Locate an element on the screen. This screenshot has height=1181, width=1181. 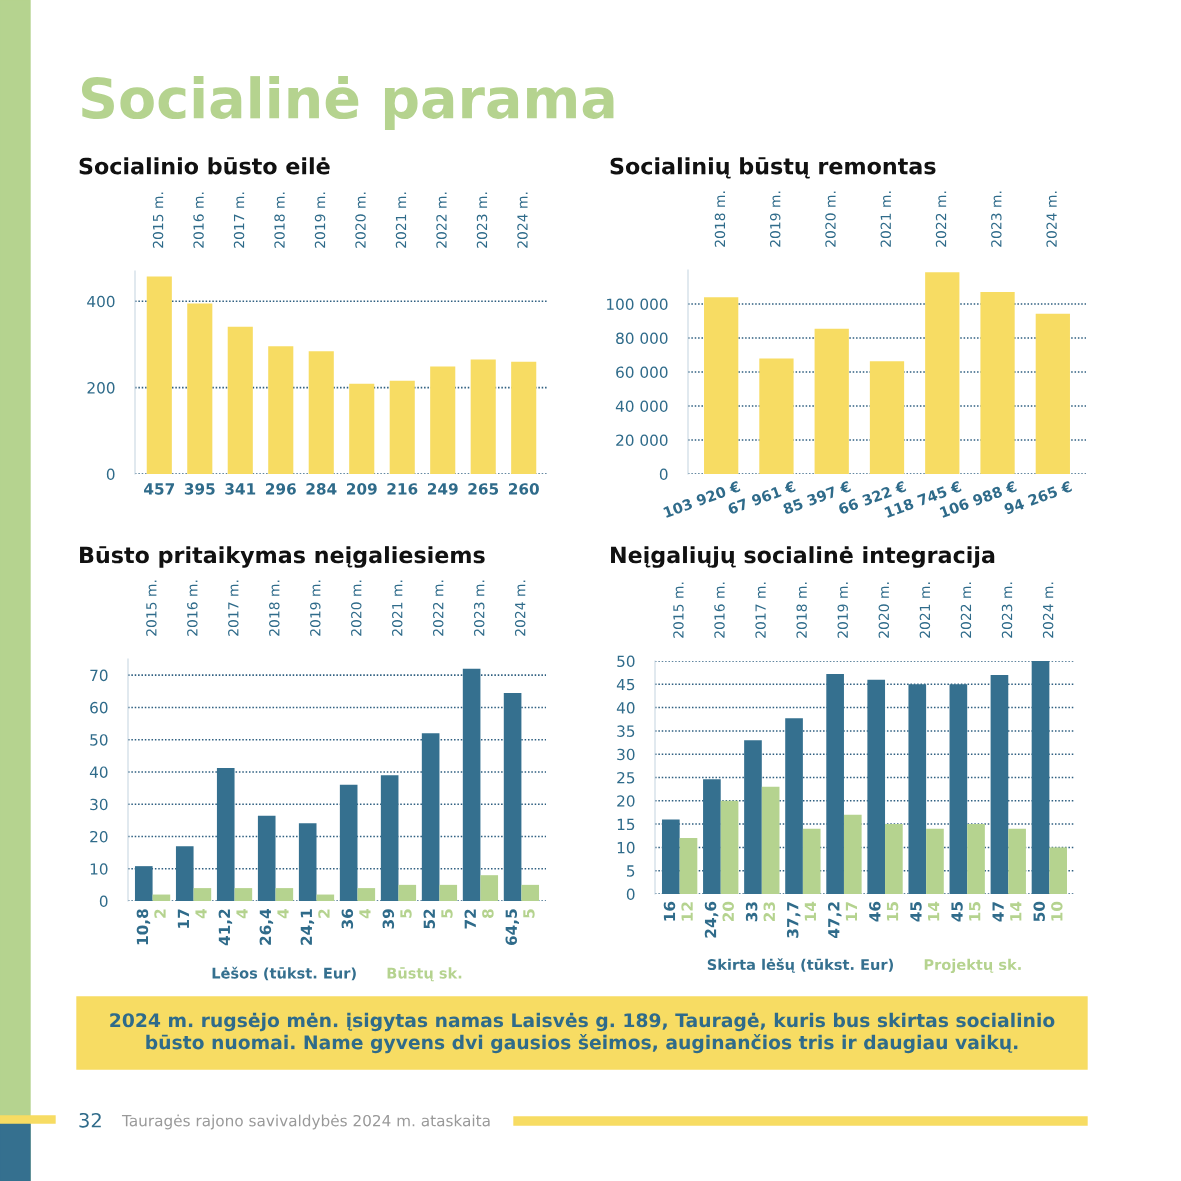
y-tick-label: 15 is located at coordinates (626, 824).